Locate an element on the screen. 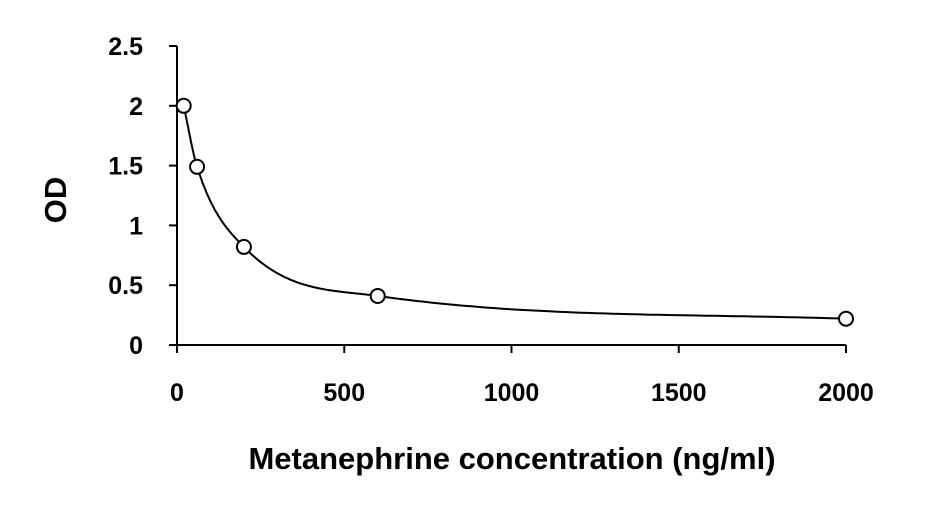 This screenshot has height=509, width=926. y-axis-tick-labels: 0 0.5 1 1.5 2 2.5 is located at coordinates (125, 196).